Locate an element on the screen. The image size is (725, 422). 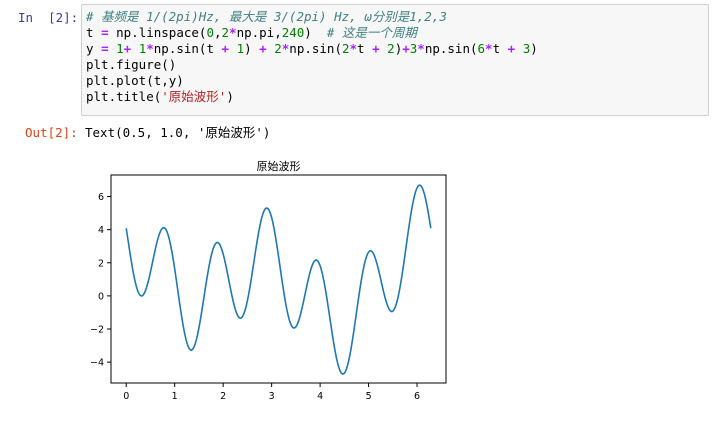
code-token: np.pi, is located at coordinates (259, 33).